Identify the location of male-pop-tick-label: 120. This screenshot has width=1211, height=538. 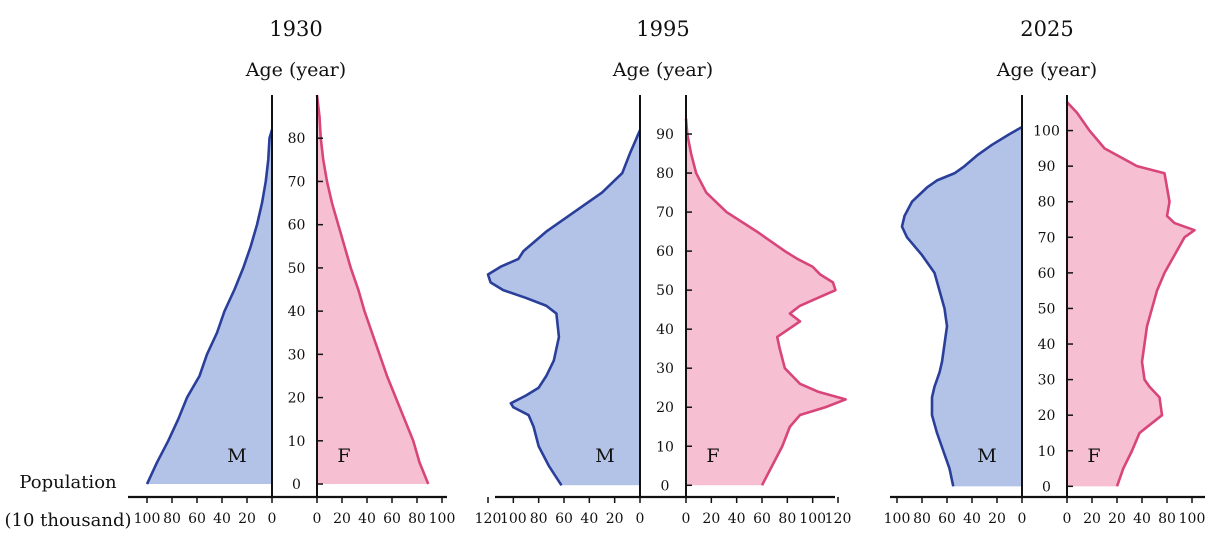
(488, 519).